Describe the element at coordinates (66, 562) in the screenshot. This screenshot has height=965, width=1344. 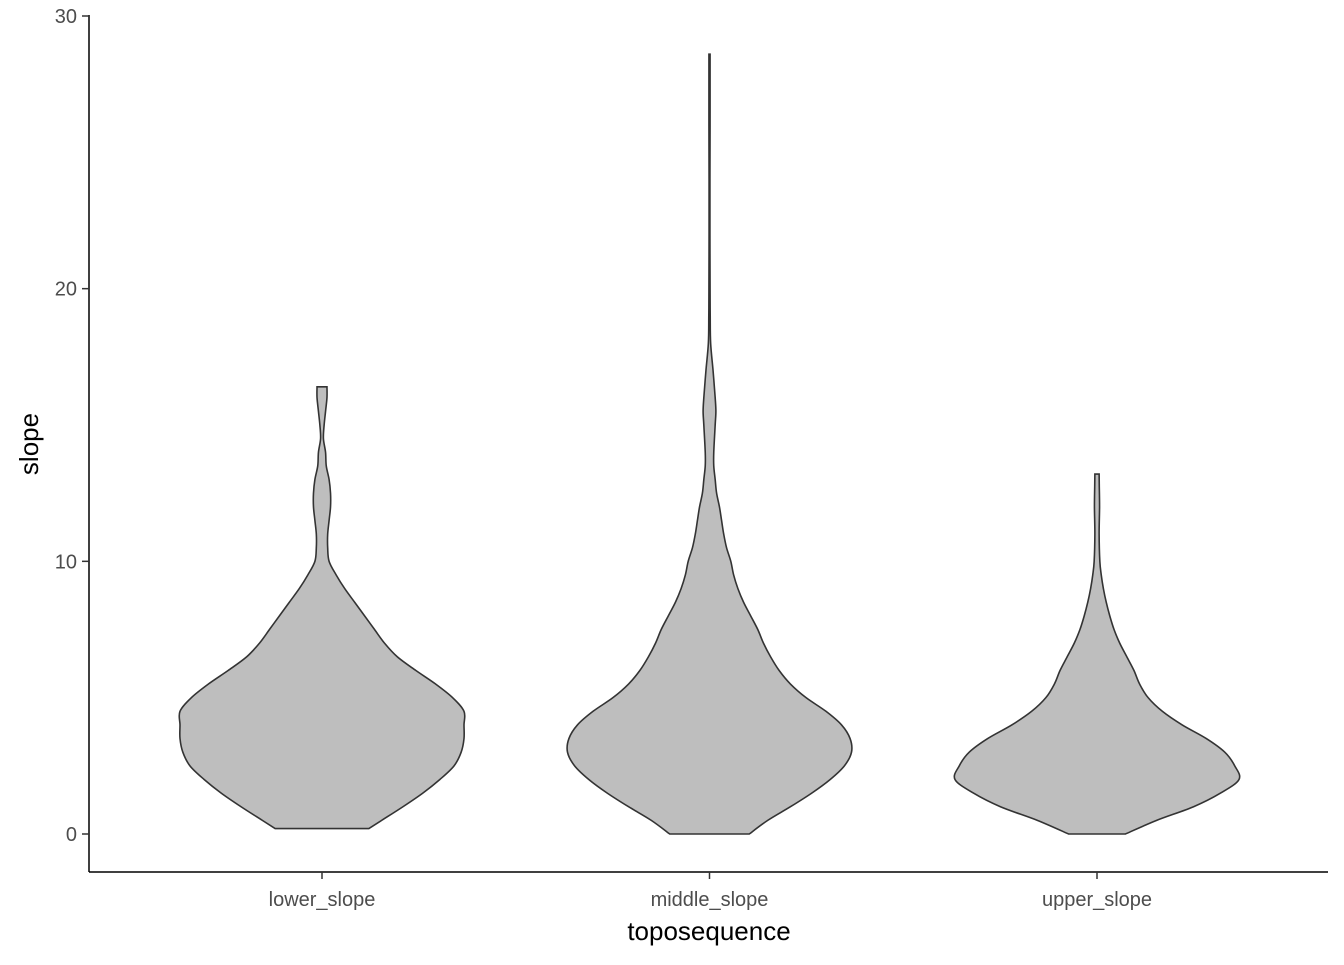
I see `y-tick-label: 10` at that location.